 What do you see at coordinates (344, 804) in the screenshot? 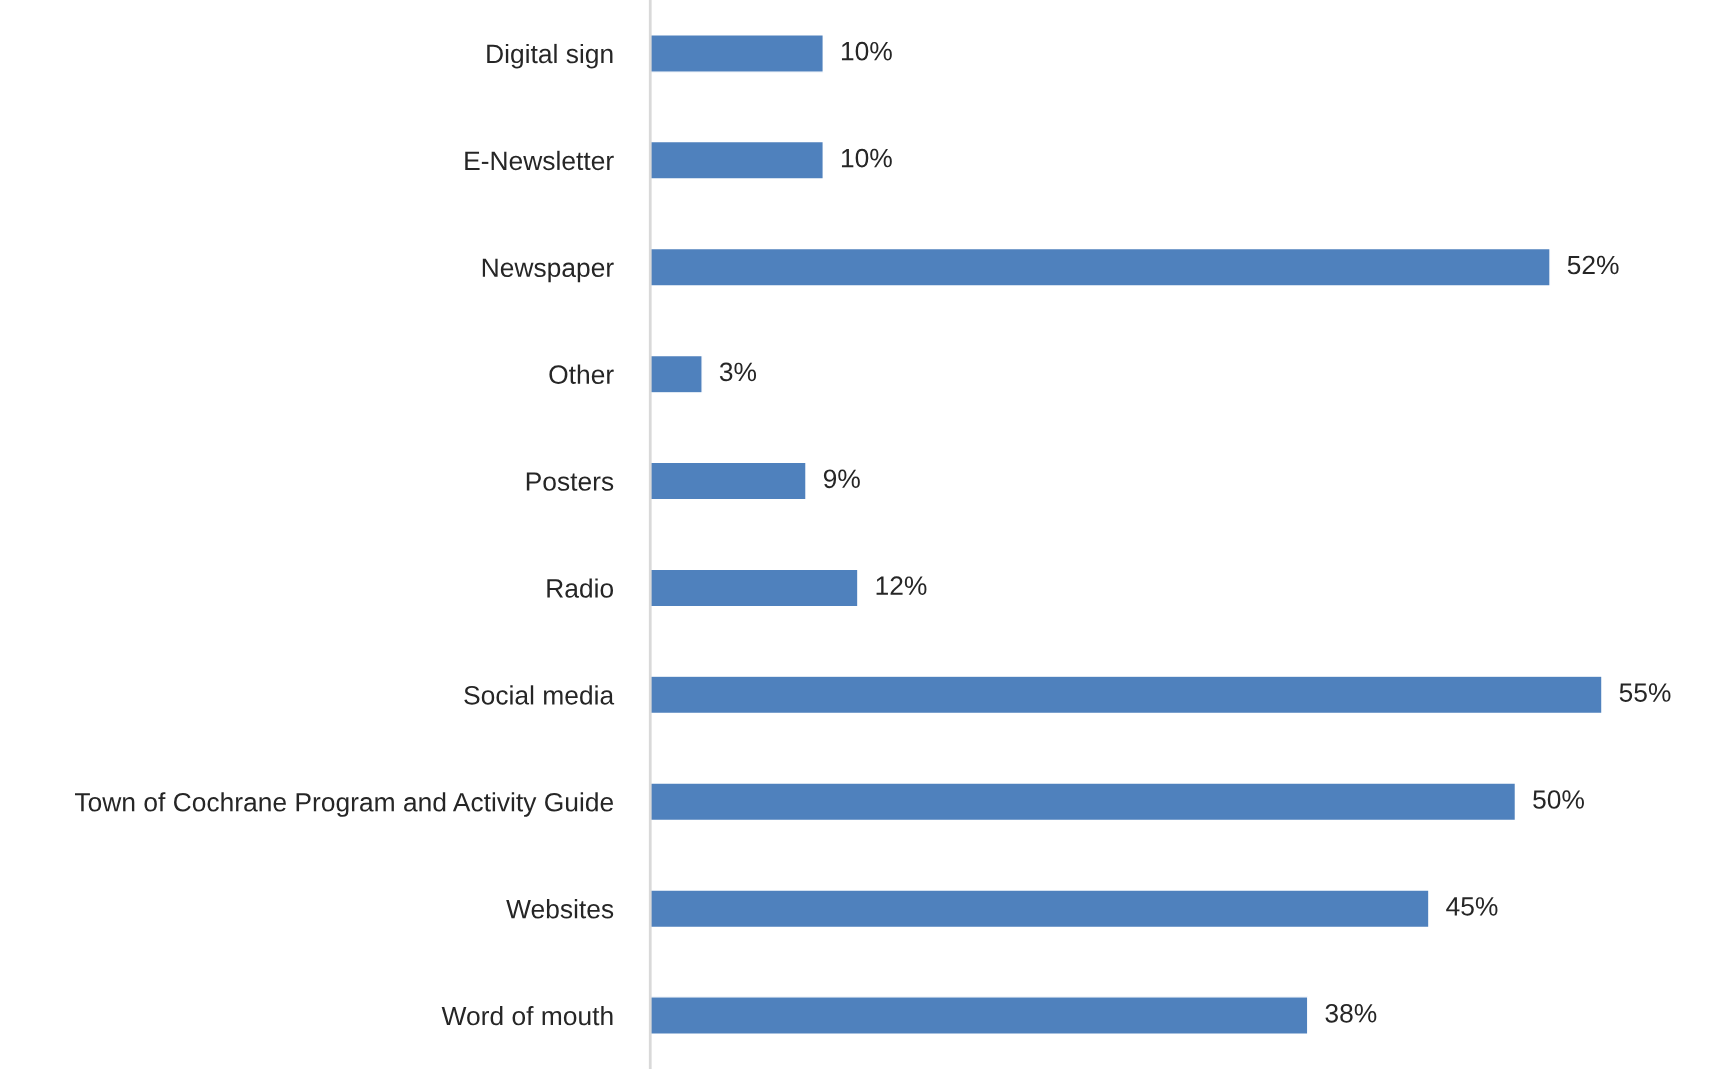
I see `y-tick-label: Town of Cochrane Program and Activity Guide` at bounding box center [344, 804].